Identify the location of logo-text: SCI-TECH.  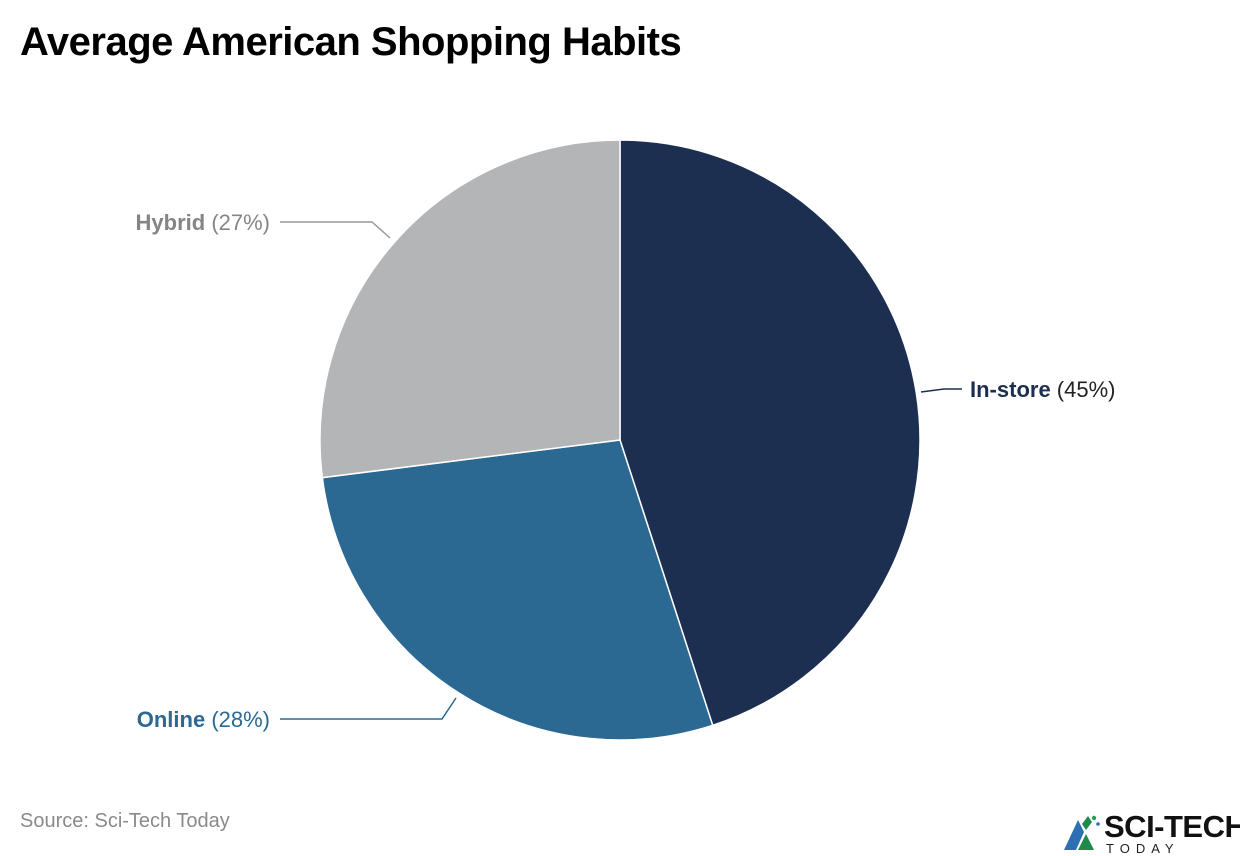
(1172, 826).